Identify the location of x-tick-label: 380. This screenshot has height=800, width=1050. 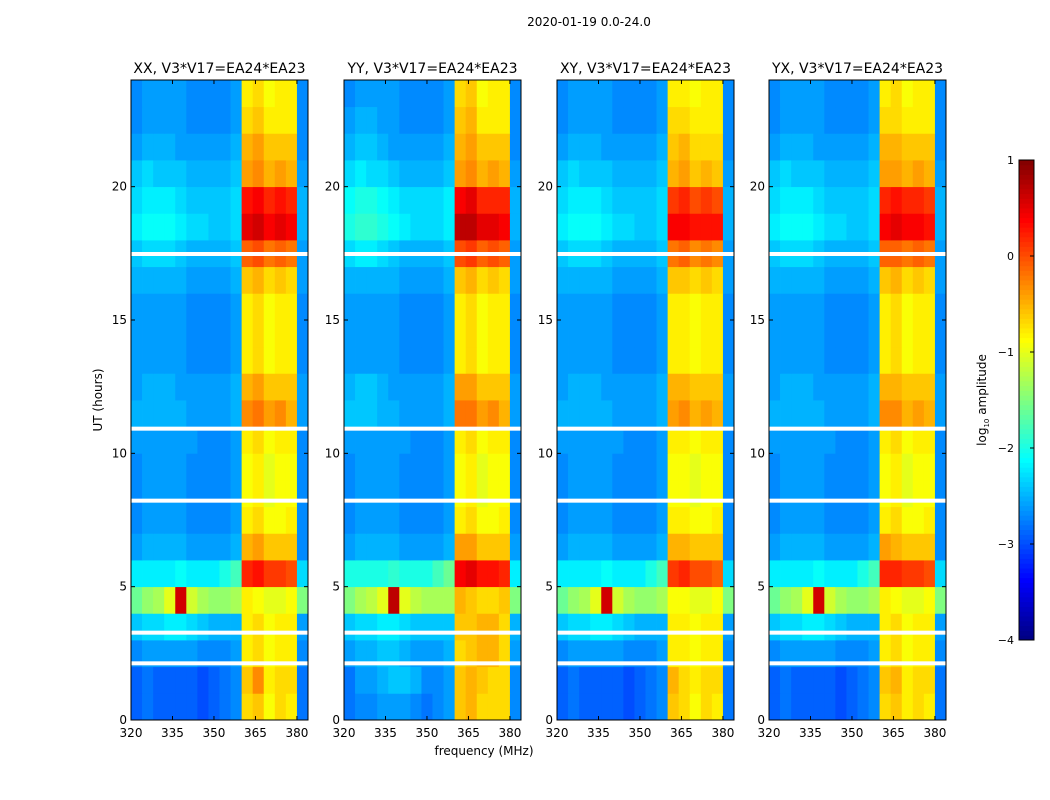
(934, 733).